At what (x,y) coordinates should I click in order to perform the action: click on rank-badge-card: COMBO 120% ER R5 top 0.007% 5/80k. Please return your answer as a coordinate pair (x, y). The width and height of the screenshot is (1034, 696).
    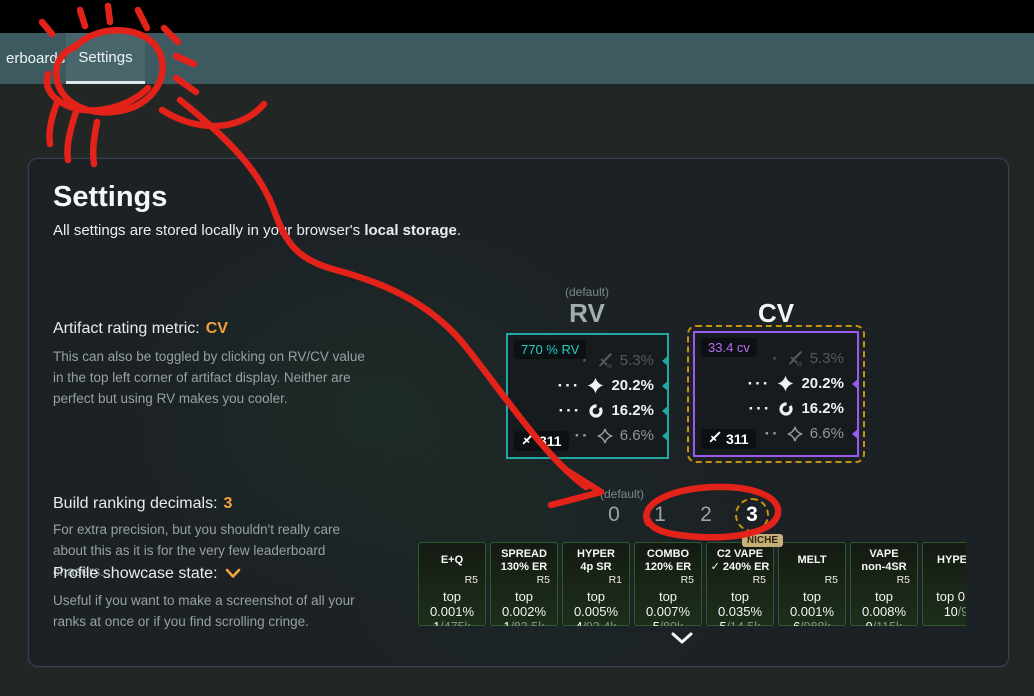
    Looking at the image, I should click on (668, 584).